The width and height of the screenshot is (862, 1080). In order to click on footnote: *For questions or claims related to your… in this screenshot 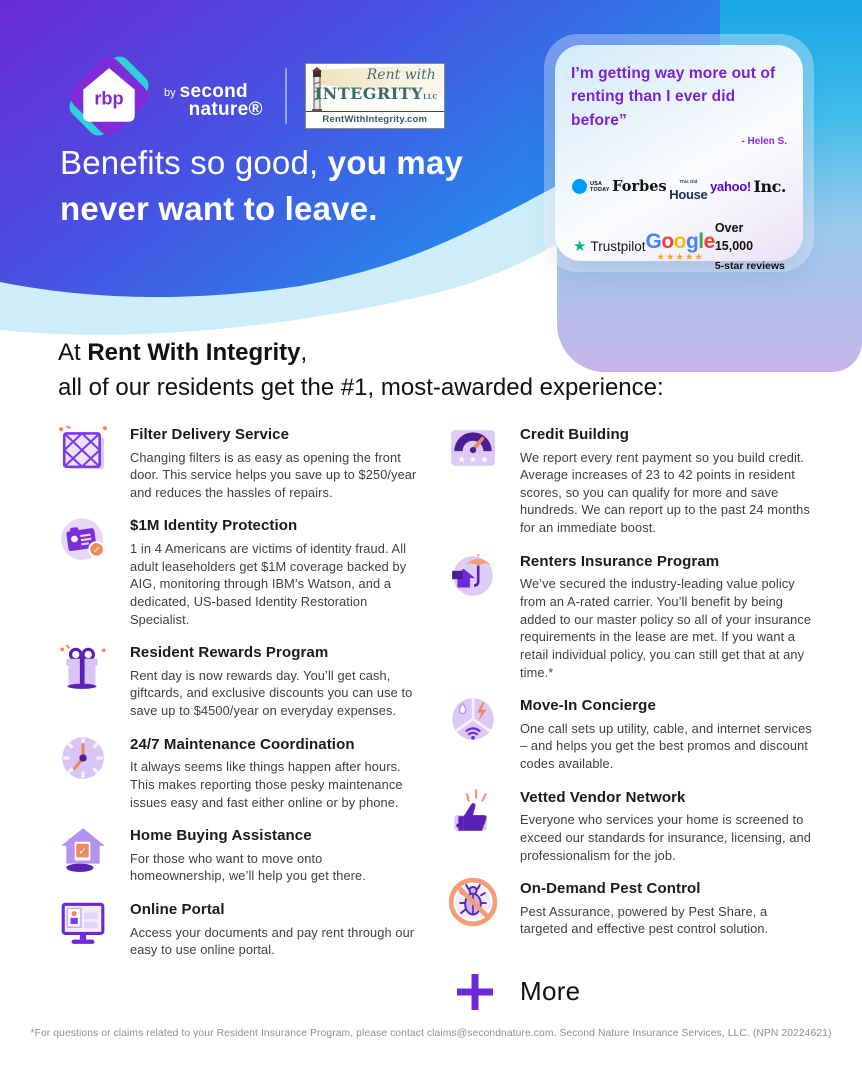, I will do `click(431, 1033)`.